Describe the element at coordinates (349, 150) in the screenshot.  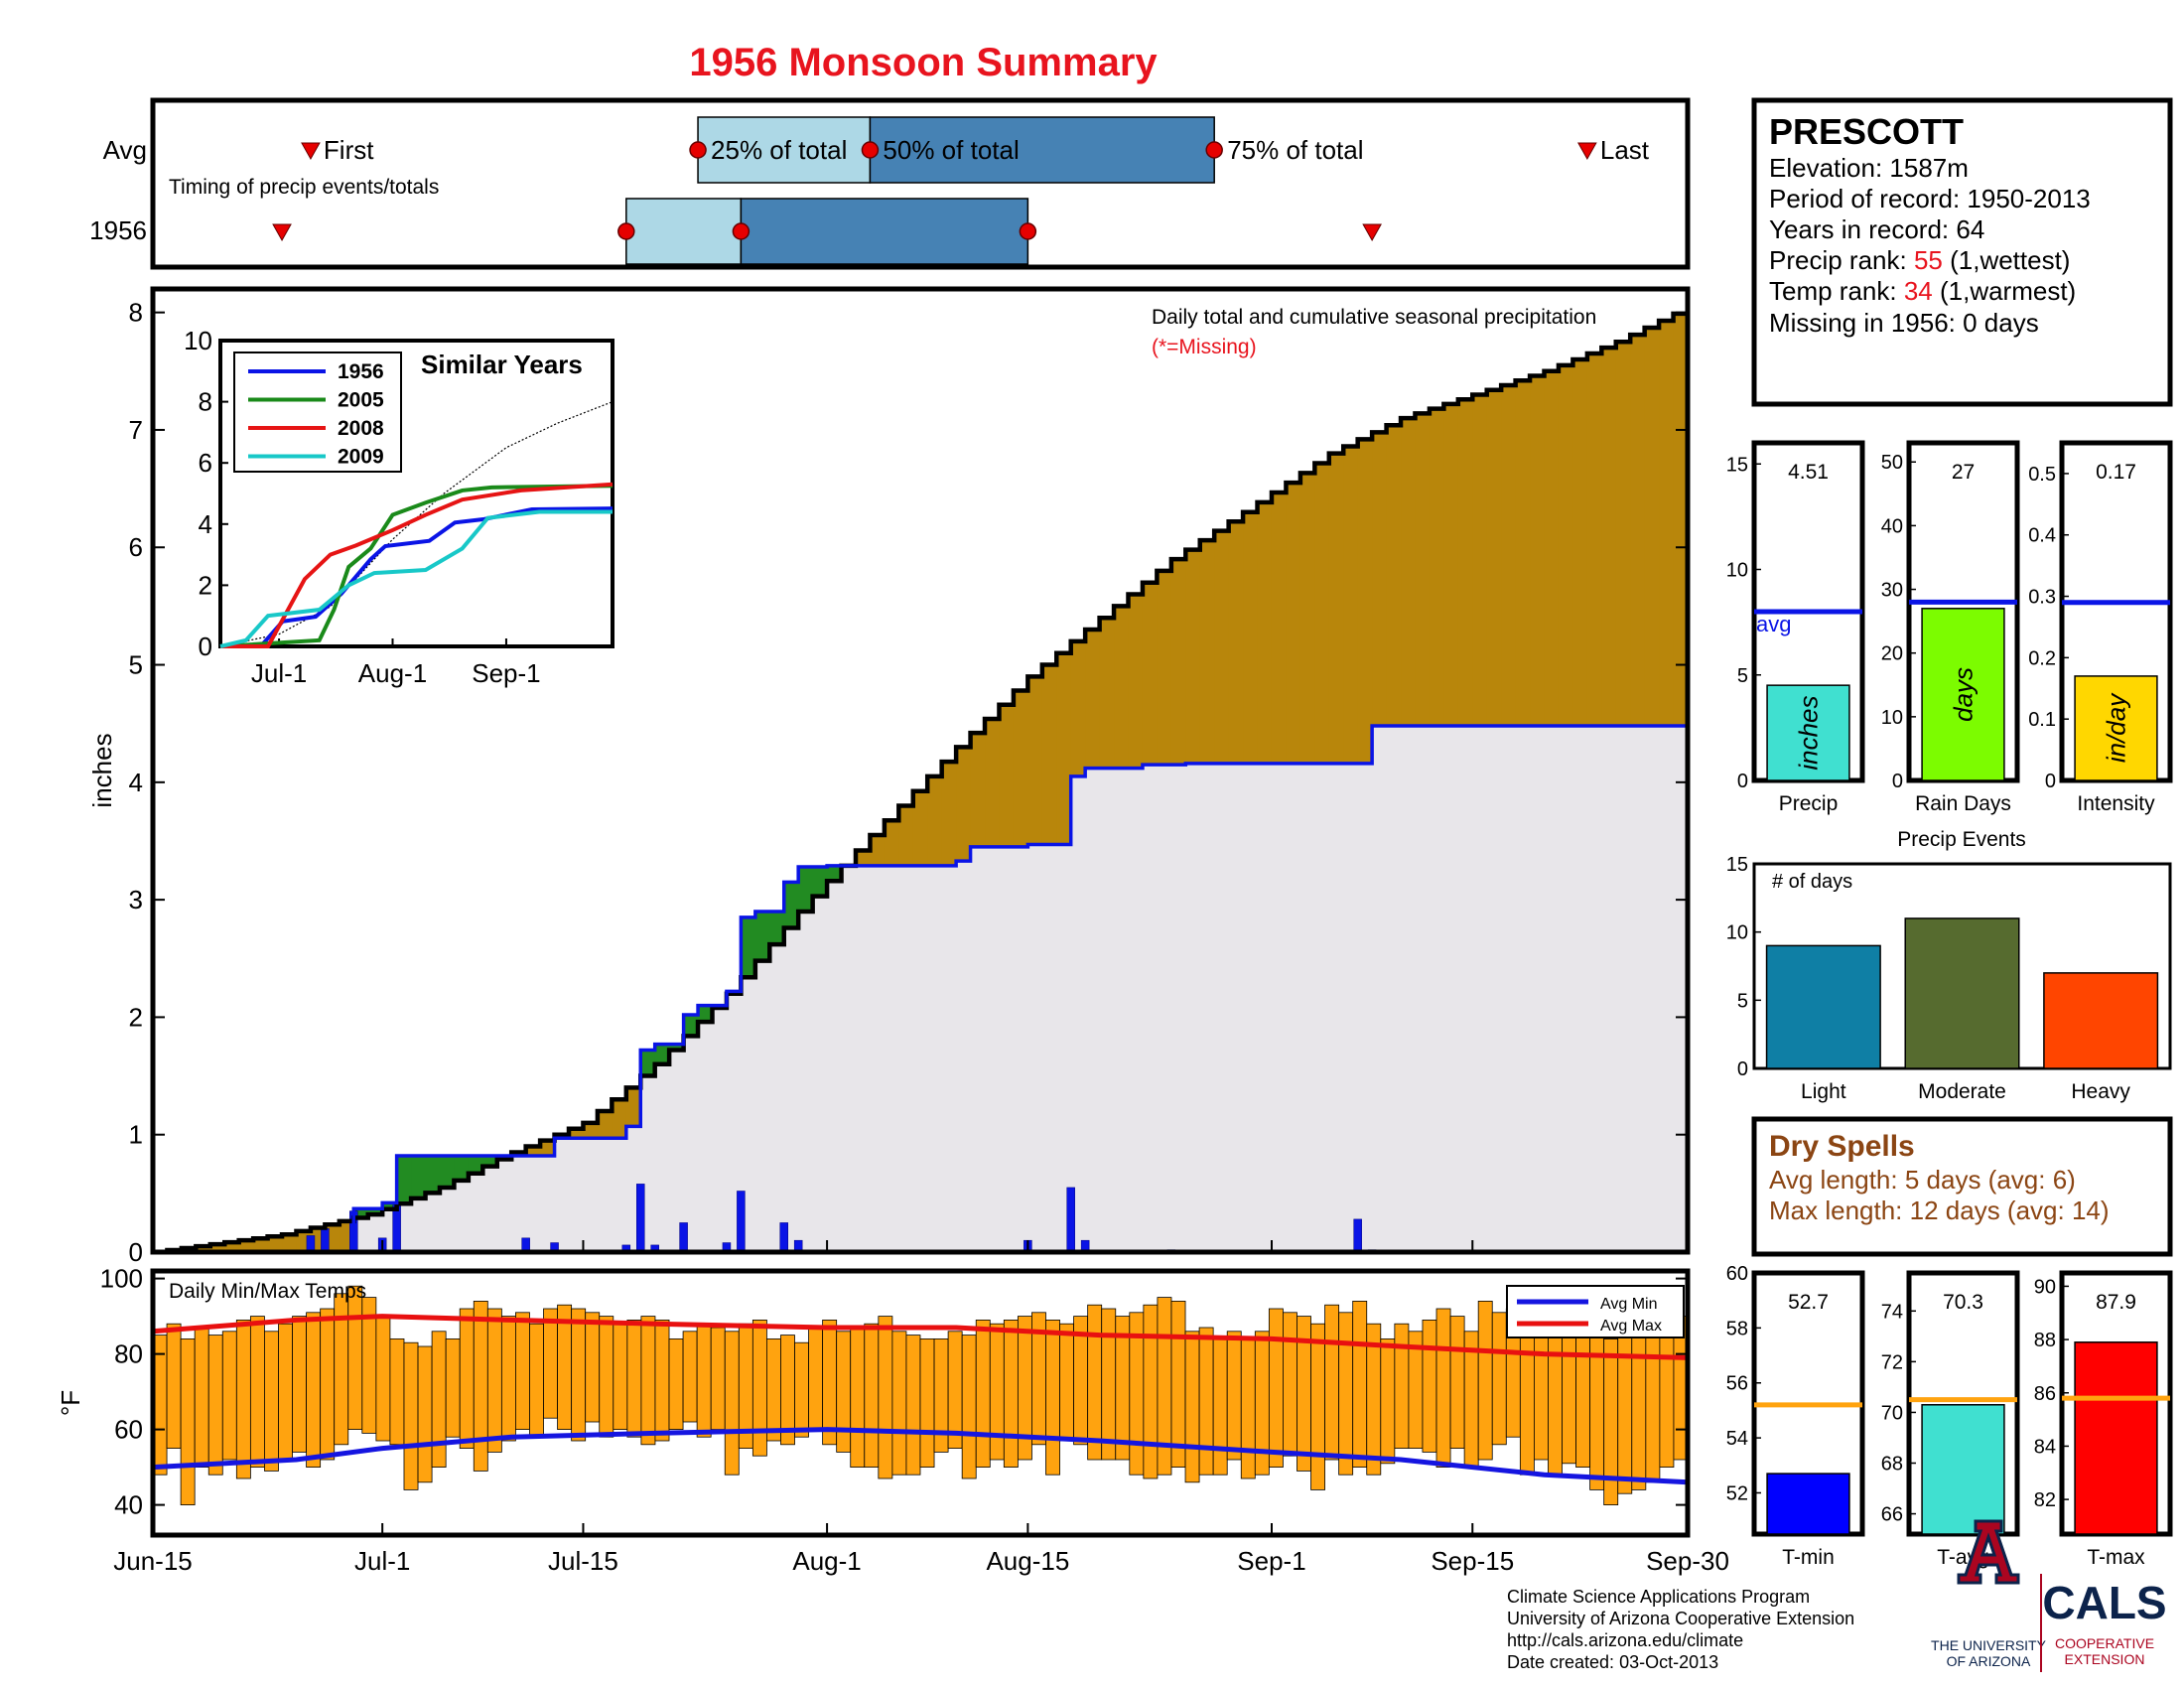
I see `timing-label-first: First` at that location.